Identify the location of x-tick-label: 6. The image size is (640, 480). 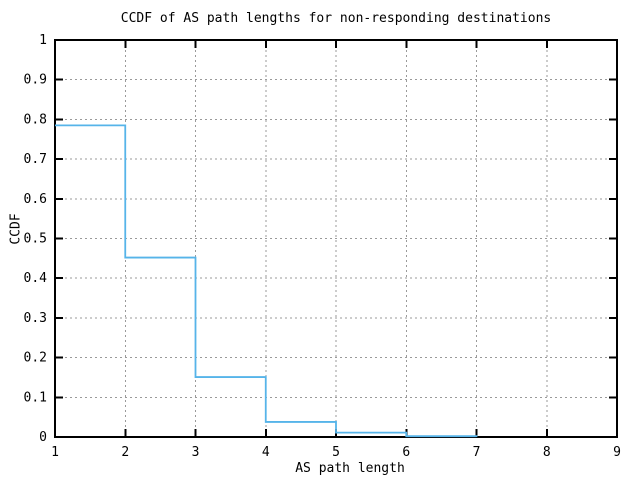
(406, 452).